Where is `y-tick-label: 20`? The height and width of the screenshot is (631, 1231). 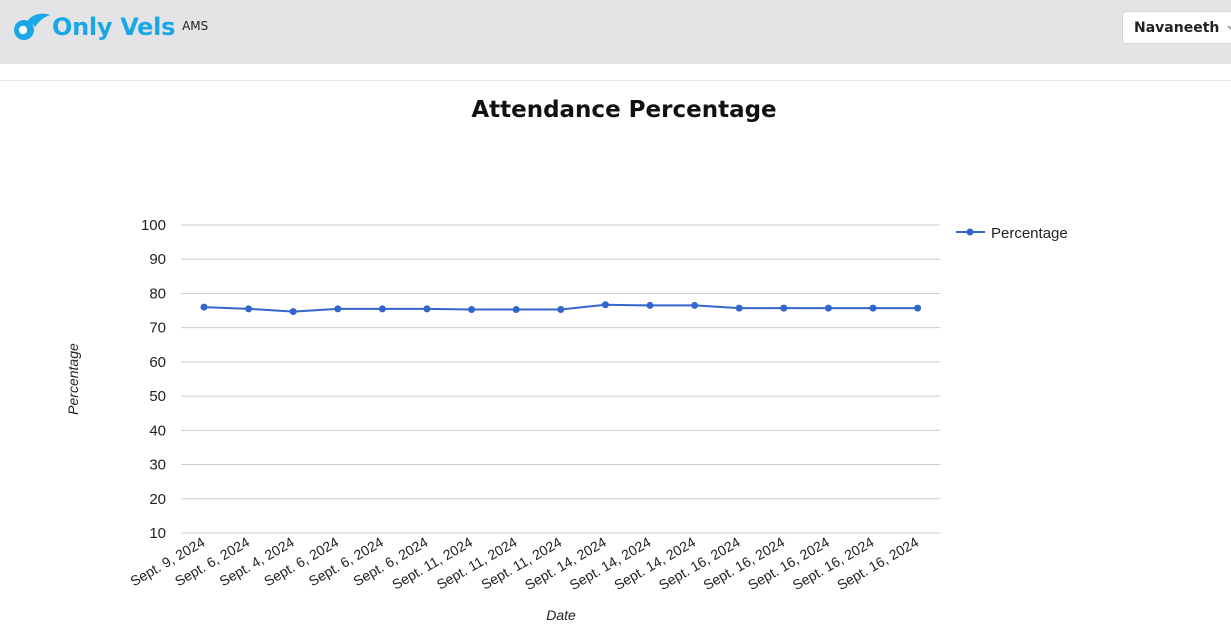
y-tick-label: 20 is located at coordinates (157, 499).